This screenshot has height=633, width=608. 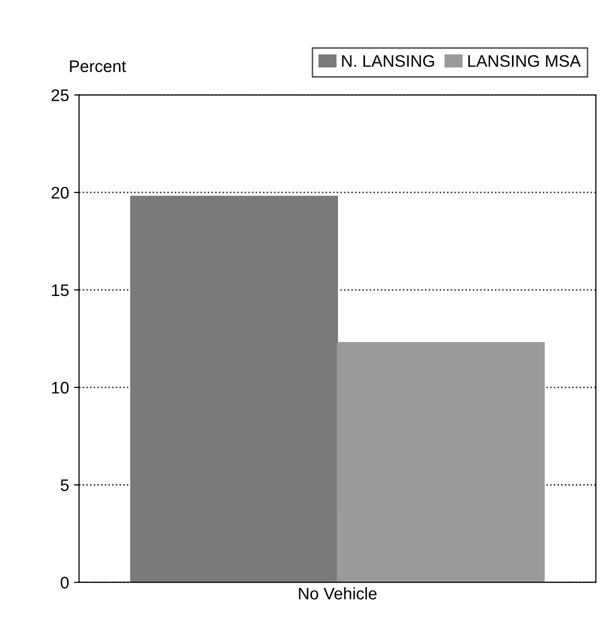 I want to click on y-tick-label: 0, so click(x=64, y=582).